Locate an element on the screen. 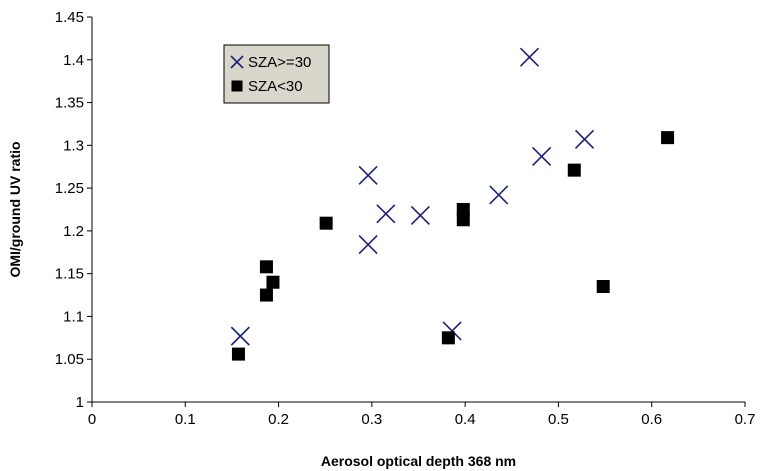 The height and width of the screenshot is (471, 765). y-tick-label: 1.25 is located at coordinates (69, 188).